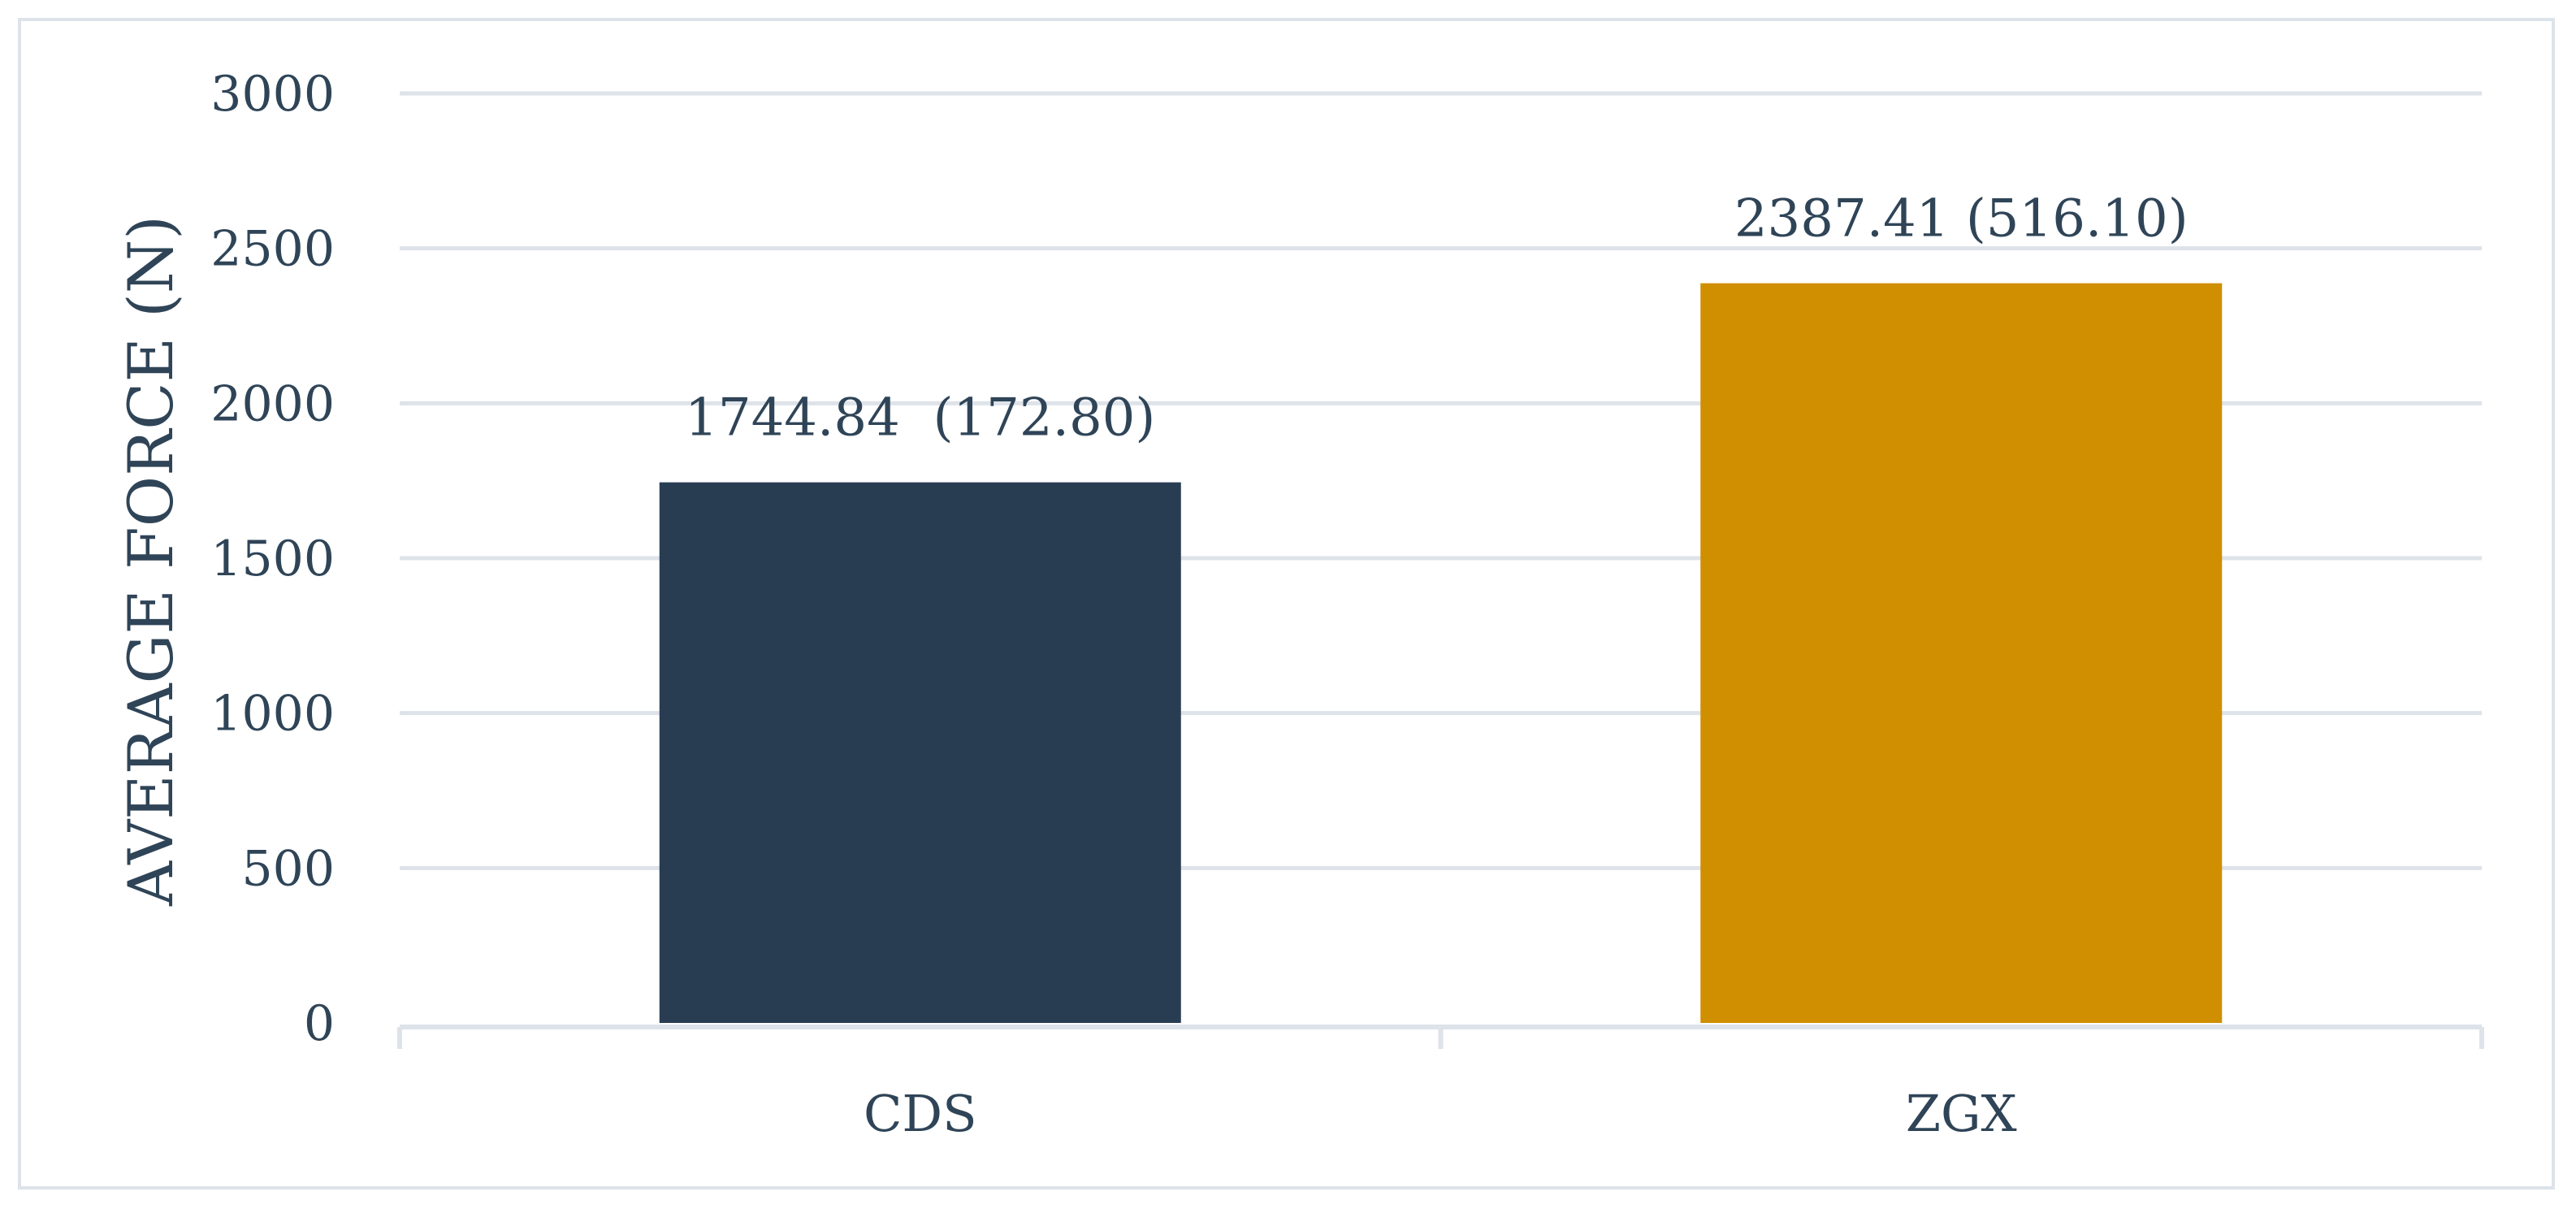 The image size is (2576, 1209). I want to click on y-tick-label: 2500, so click(272, 249).